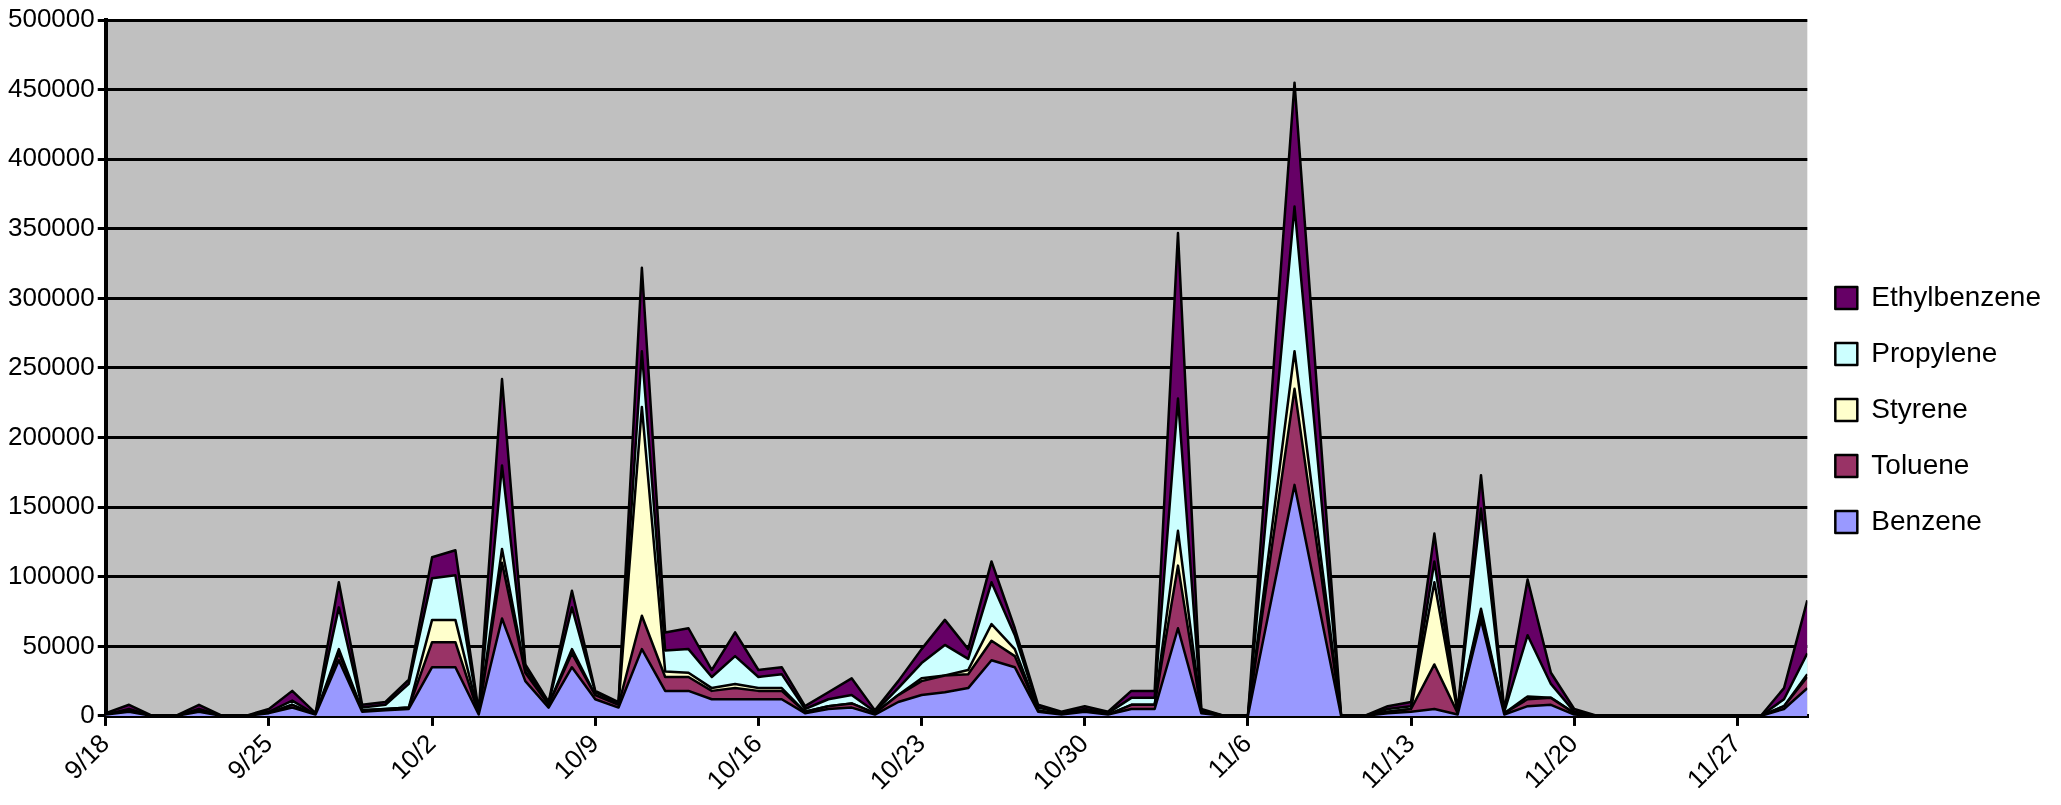 Image resolution: width=2061 pixels, height=805 pixels. I want to click on y-tick-label: 450000, so click(51, 87).